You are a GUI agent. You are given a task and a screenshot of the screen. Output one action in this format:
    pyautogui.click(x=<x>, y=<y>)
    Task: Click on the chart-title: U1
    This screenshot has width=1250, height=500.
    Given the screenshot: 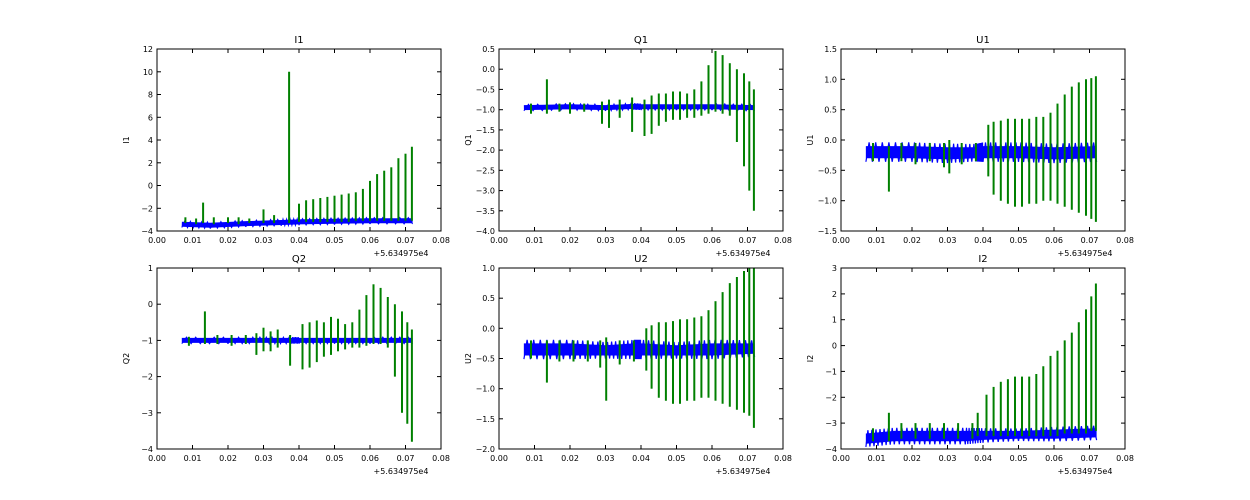 What is the action you would take?
    pyautogui.click(x=983, y=40)
    